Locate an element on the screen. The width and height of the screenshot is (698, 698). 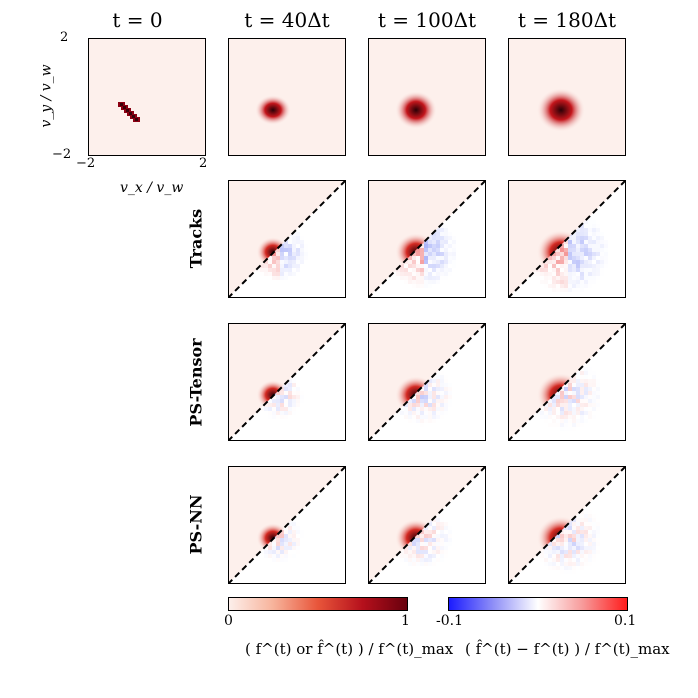
y-axis-label: v_y / v_w is located at coordinates (46, 96).